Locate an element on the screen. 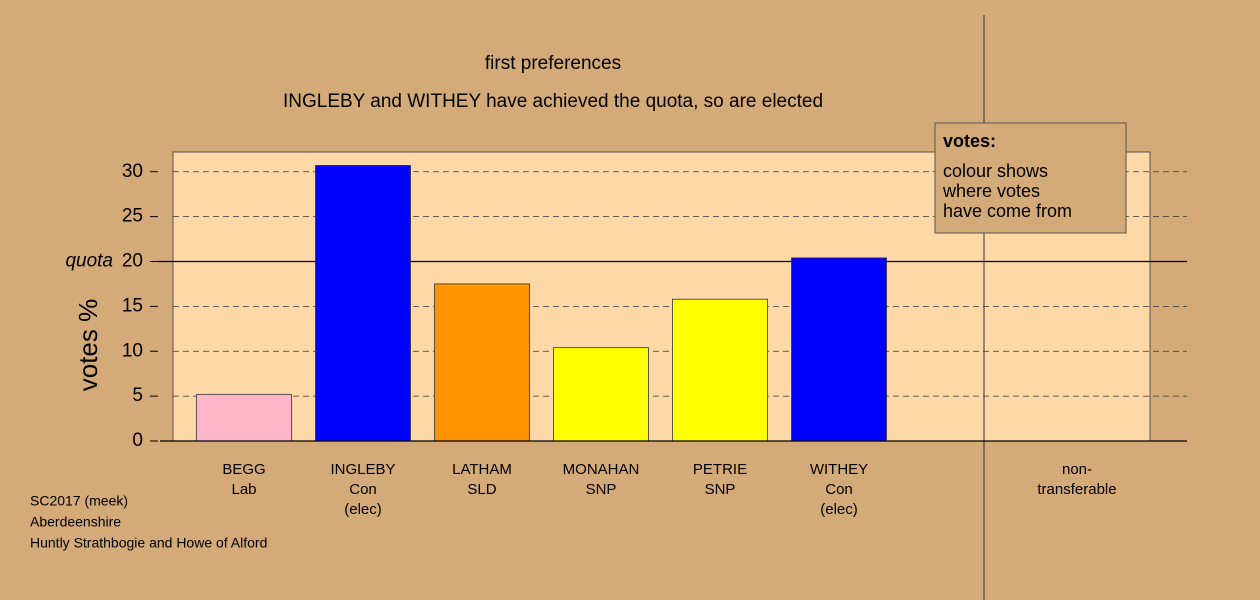 The width and height of the screenshot is (1260, 600). legend-text: where votes is located at coordinates (991, 191).